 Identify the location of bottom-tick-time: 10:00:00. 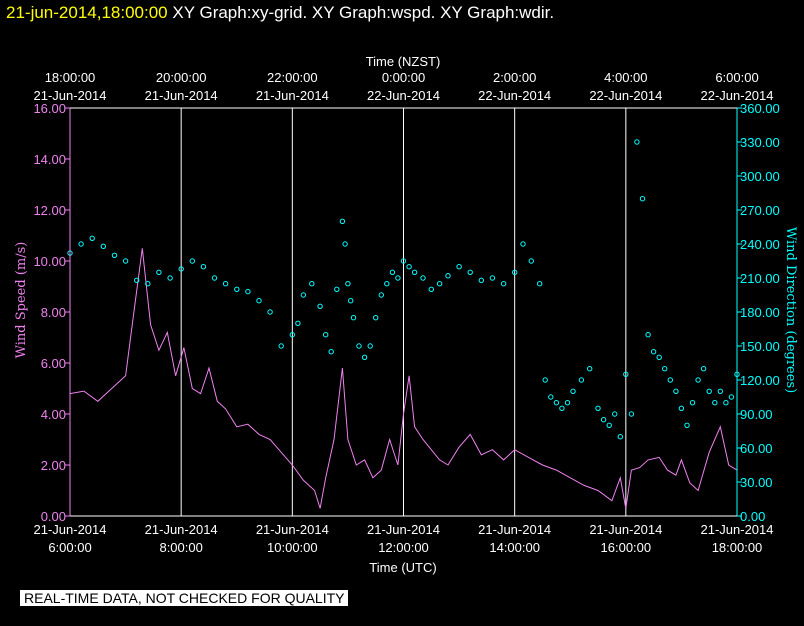
(292, 547).